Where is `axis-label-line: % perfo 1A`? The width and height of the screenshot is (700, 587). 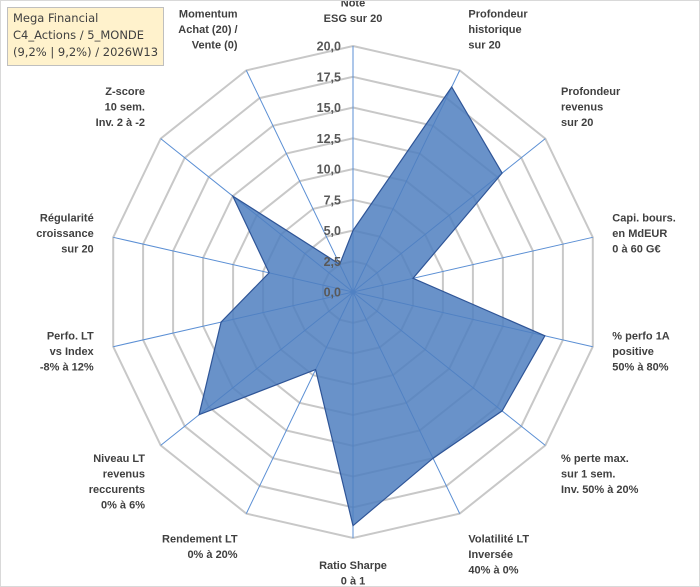 axis-label-line: % perfo 1A is located at coordinates (641, 337).